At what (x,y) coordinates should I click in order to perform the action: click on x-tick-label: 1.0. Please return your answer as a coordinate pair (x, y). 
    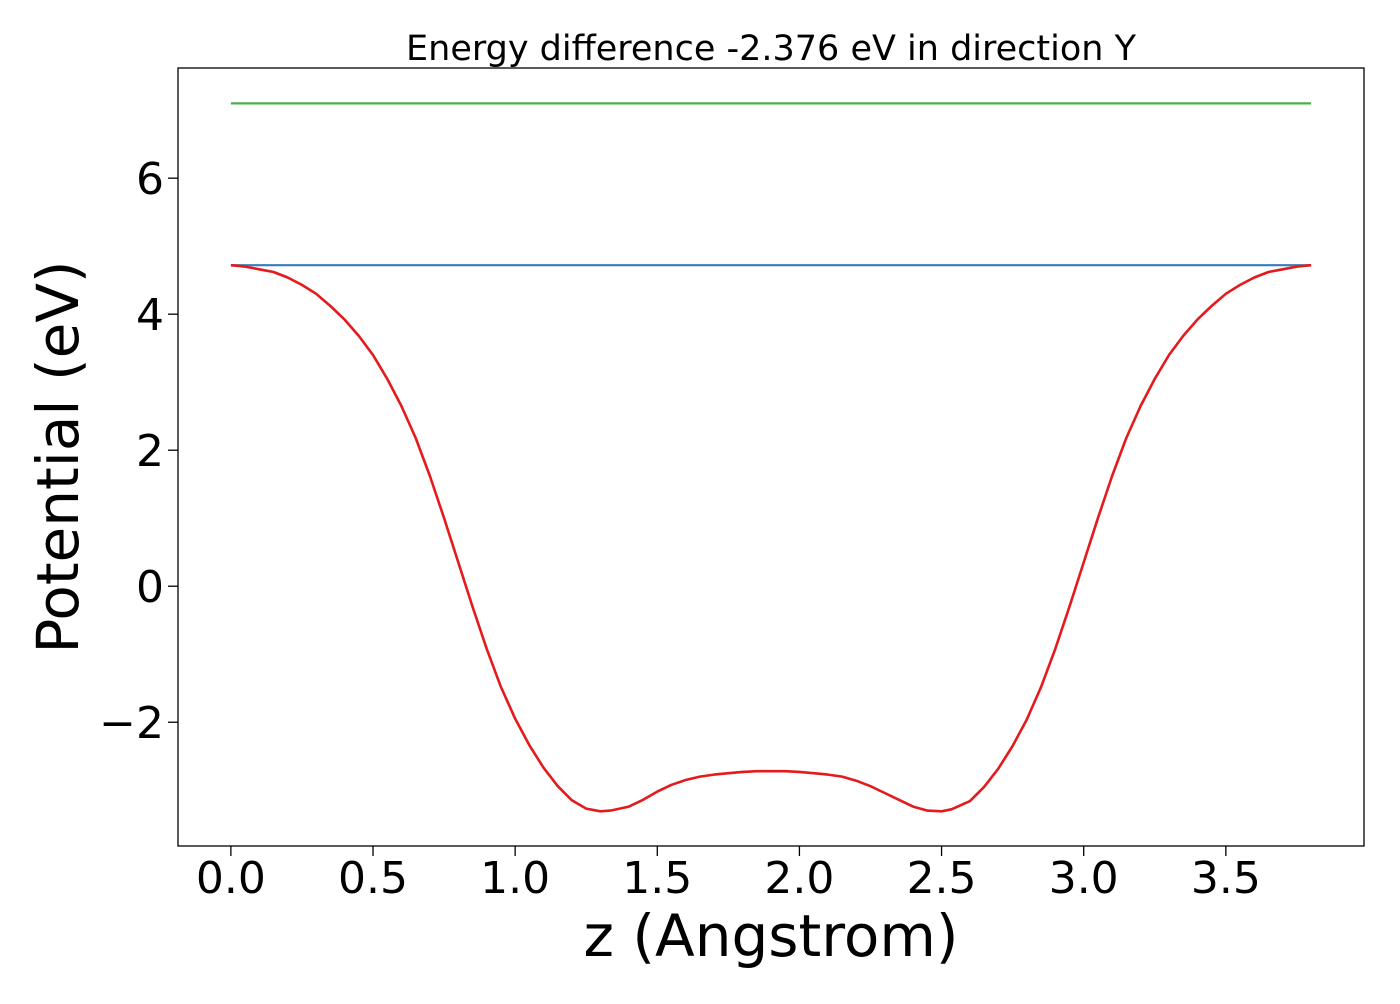
    Looking at the image, I should click on (515, 878).